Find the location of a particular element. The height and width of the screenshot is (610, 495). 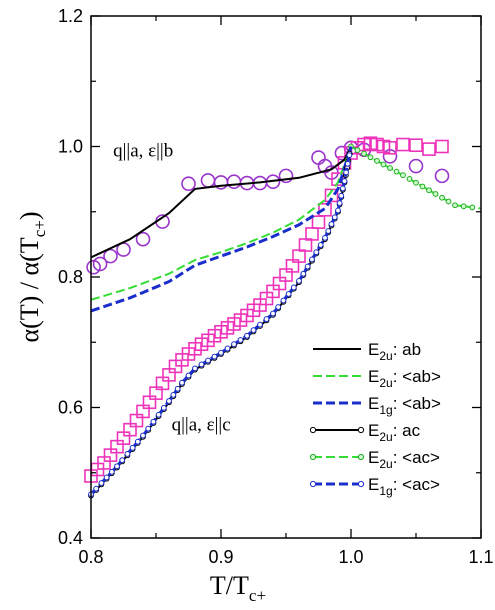

x-tick-label: 1.0 is located at coordinates (350, 557).